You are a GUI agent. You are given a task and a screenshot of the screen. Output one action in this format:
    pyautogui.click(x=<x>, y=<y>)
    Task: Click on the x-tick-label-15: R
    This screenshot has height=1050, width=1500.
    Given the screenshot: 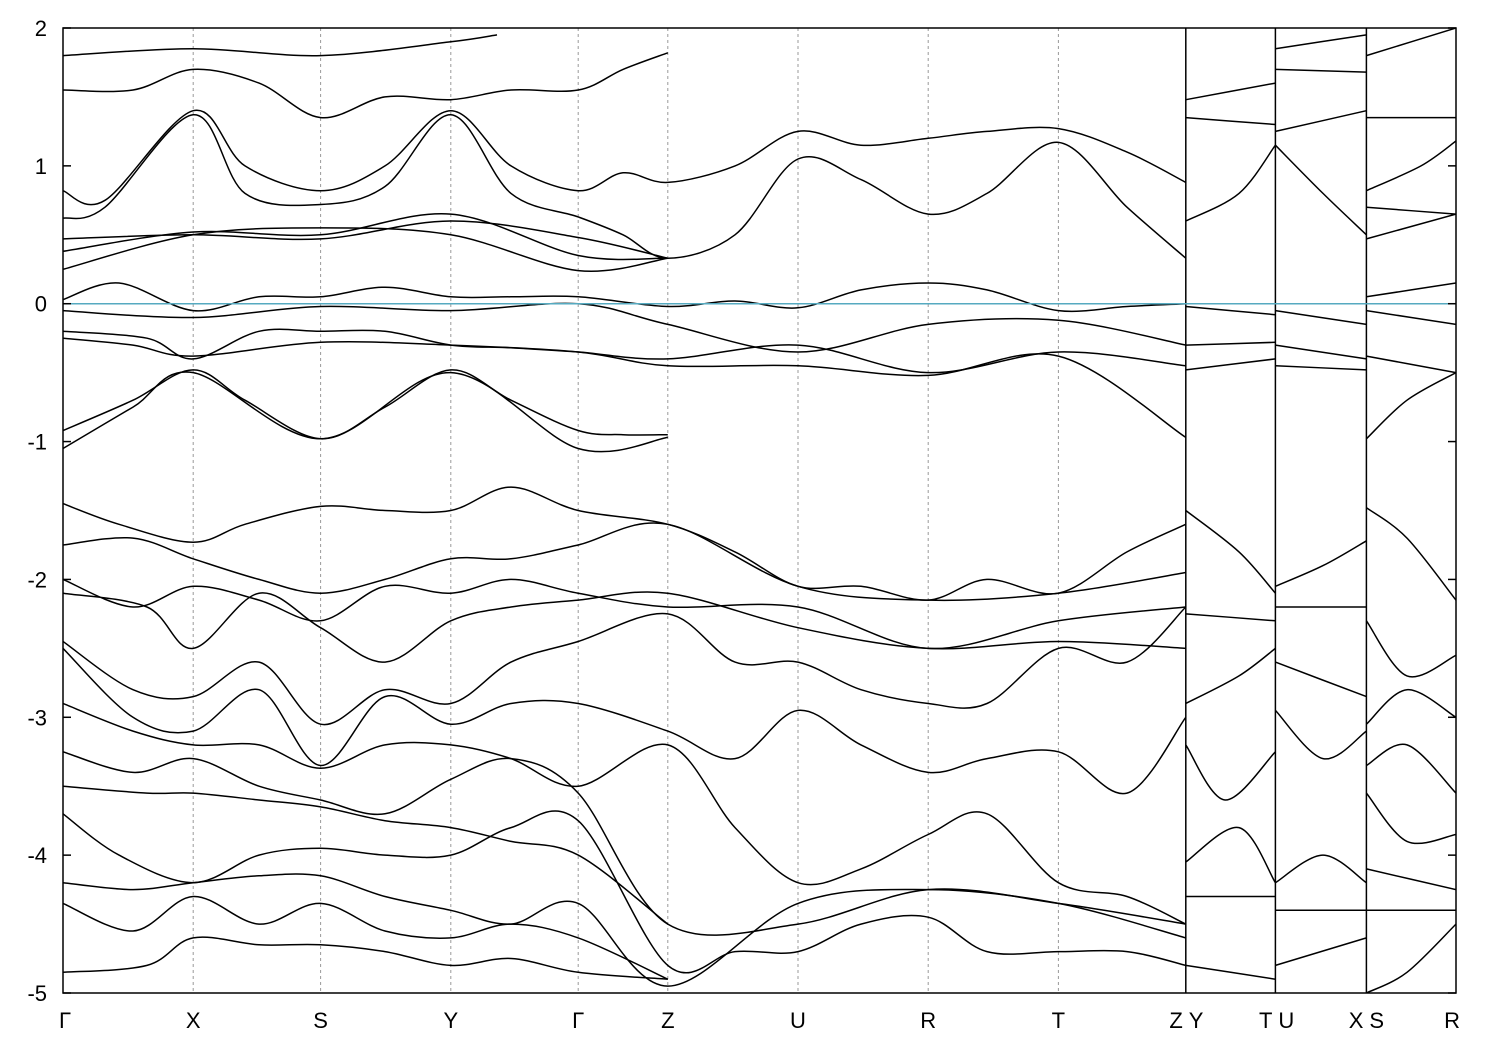 What is the action you would take?
    pyautogui.click(x=1452, y=1020)
    